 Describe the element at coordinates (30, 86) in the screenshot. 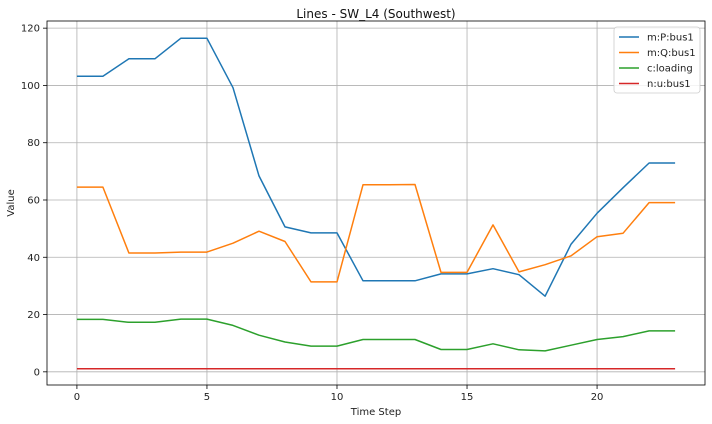

I see `y-tick-label: 100` at that location.